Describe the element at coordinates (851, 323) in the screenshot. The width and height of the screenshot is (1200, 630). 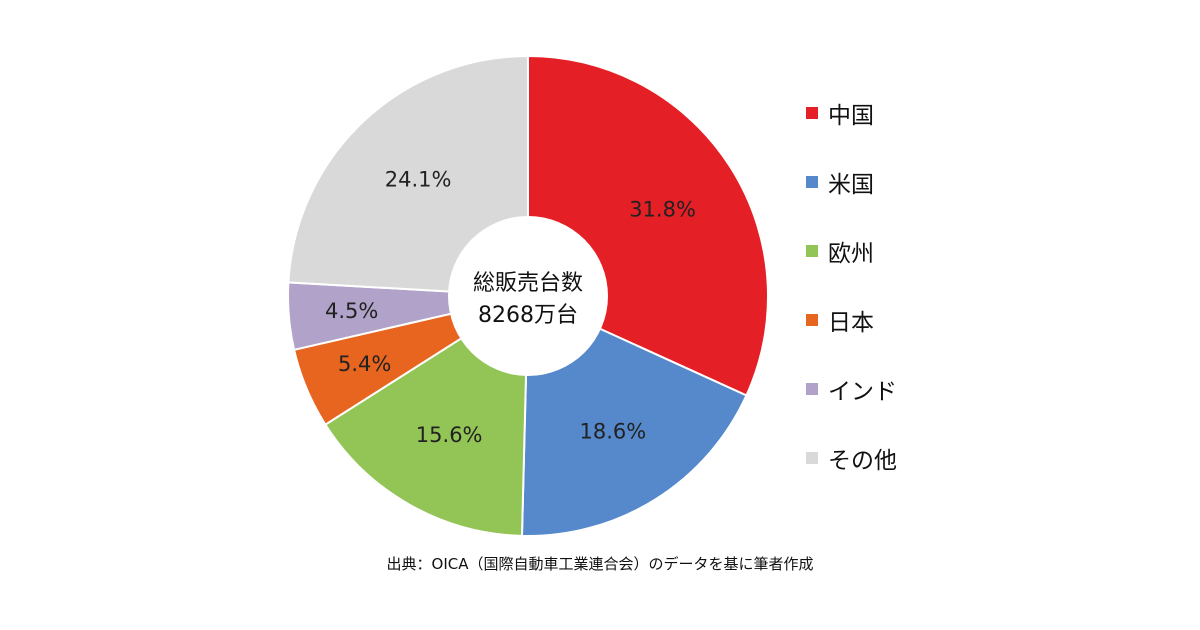
I see `legend-label: 日本` at that location.